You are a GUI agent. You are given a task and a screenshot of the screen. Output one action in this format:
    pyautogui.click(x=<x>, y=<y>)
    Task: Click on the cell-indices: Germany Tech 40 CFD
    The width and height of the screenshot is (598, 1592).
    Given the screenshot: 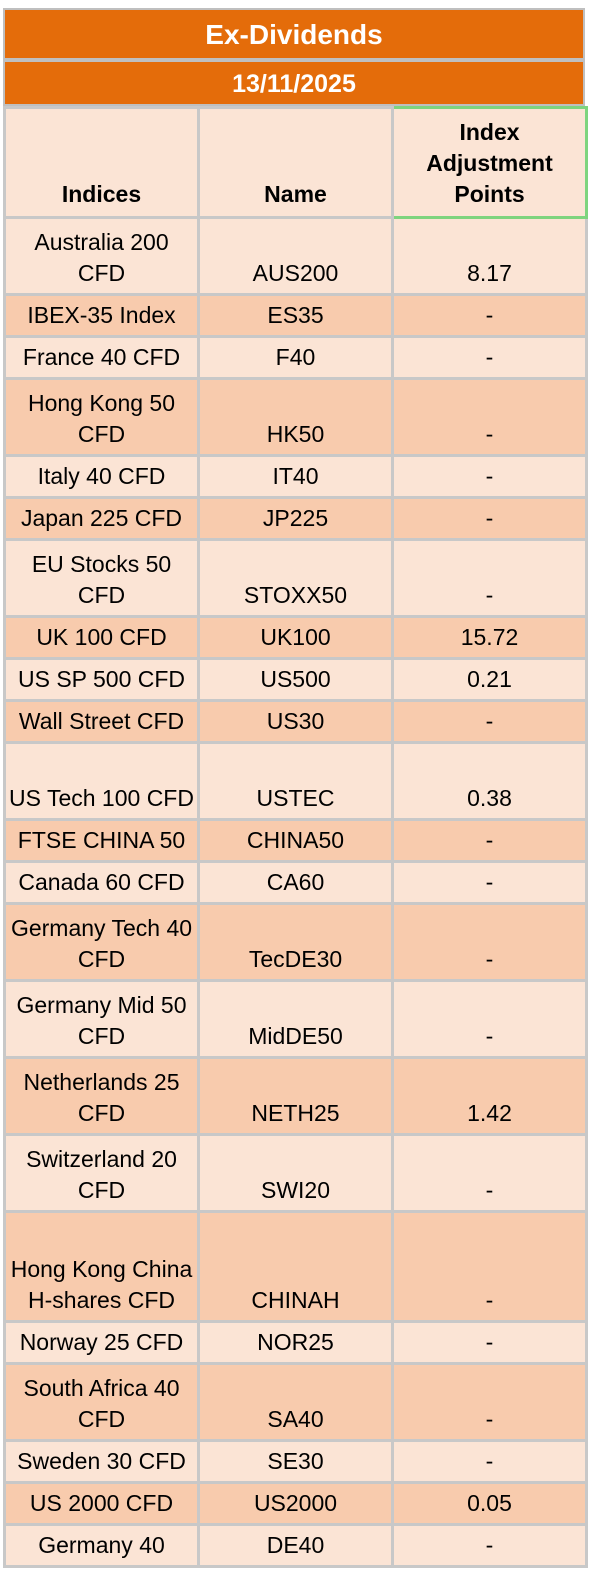 What is the action you would take?
    pyautogui.click(x=101, y=942)
    